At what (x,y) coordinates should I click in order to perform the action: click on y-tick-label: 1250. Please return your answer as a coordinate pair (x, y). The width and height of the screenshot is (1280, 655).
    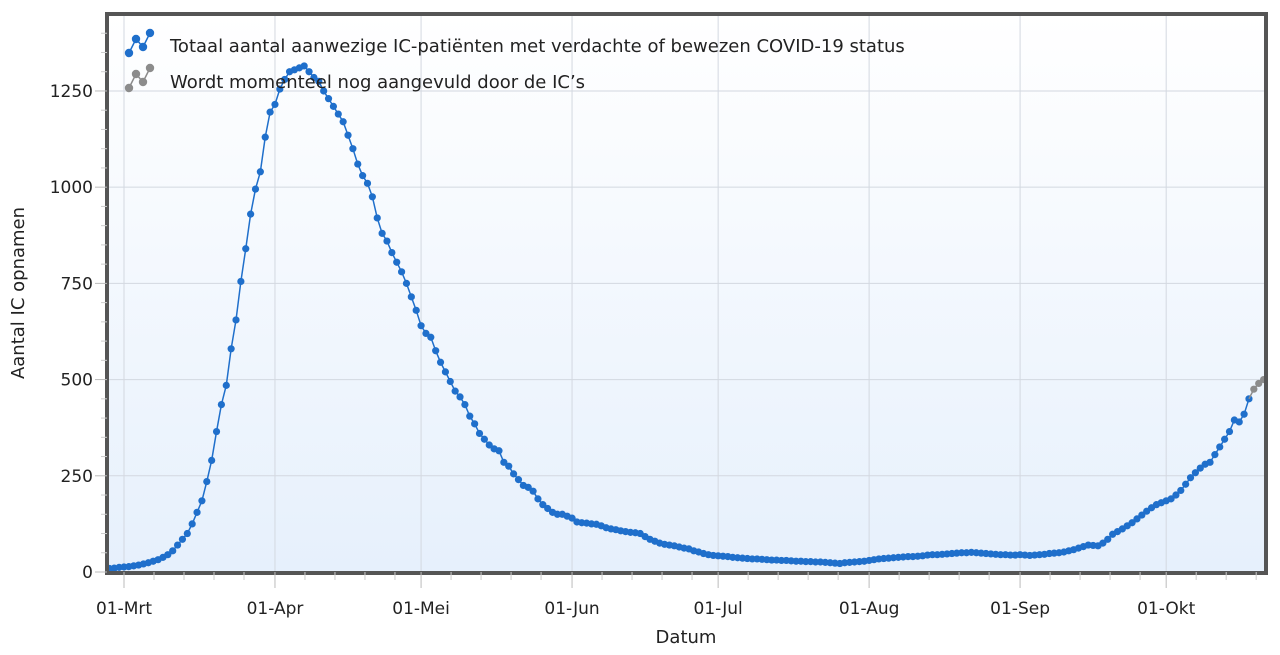
    Looking at the image, I should click on (71, 92).